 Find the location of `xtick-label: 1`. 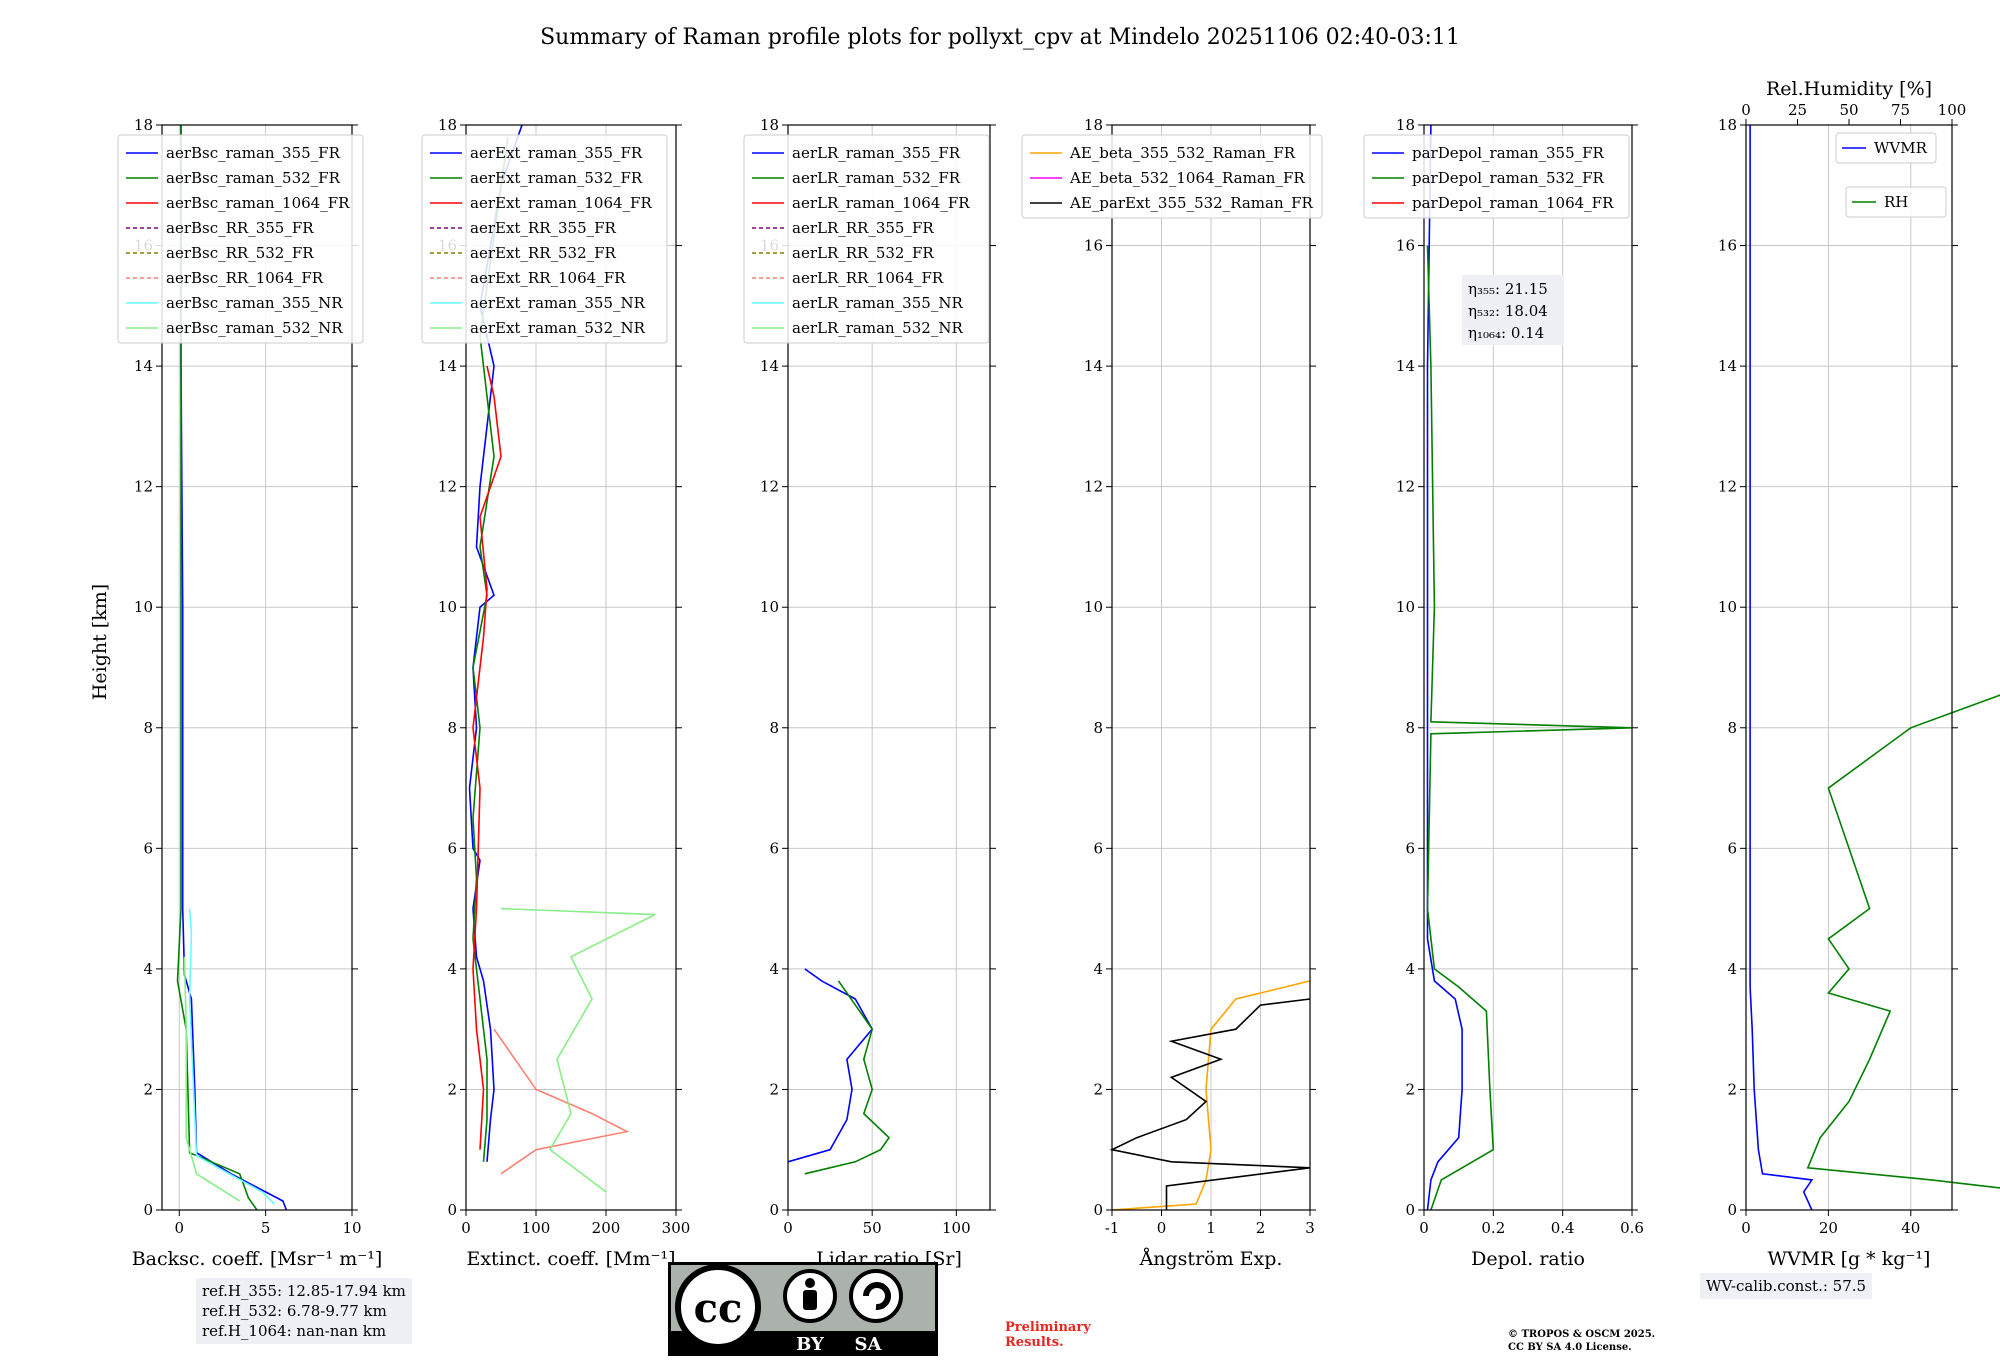

xtick-label: 1 is located at coordinates (1211, 1228).